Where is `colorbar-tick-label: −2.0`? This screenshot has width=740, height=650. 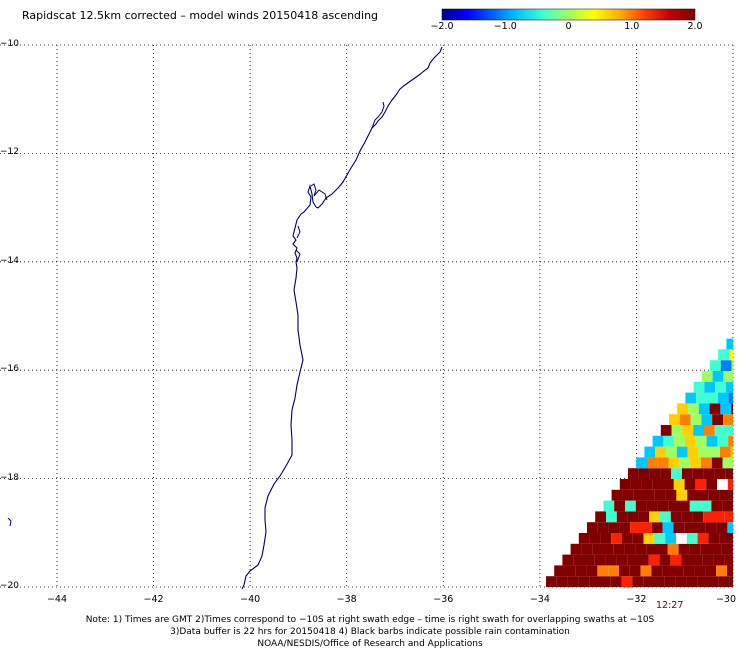 colorbar-tick-label: −2.0 is located at coordinates (442, 26).